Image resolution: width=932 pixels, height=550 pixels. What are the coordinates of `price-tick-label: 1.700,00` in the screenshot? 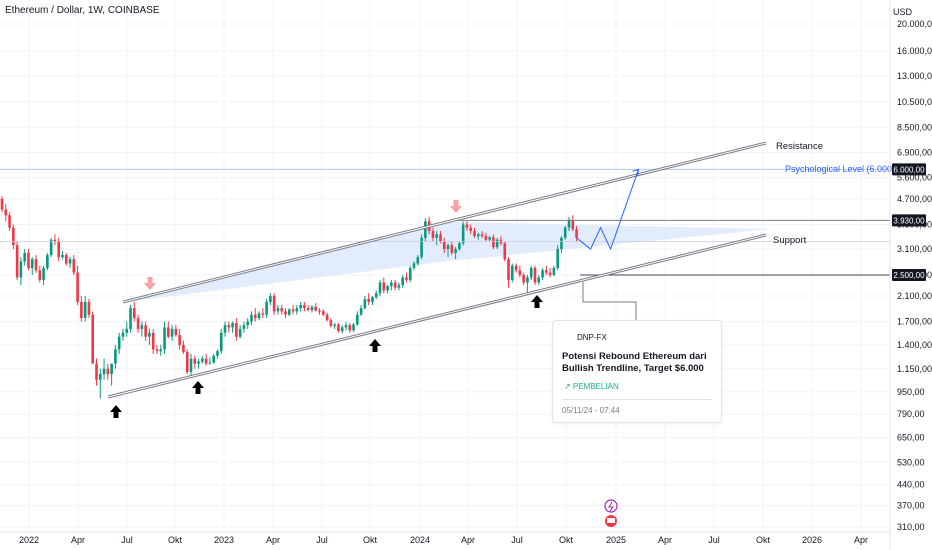 It's located at (914, 322).